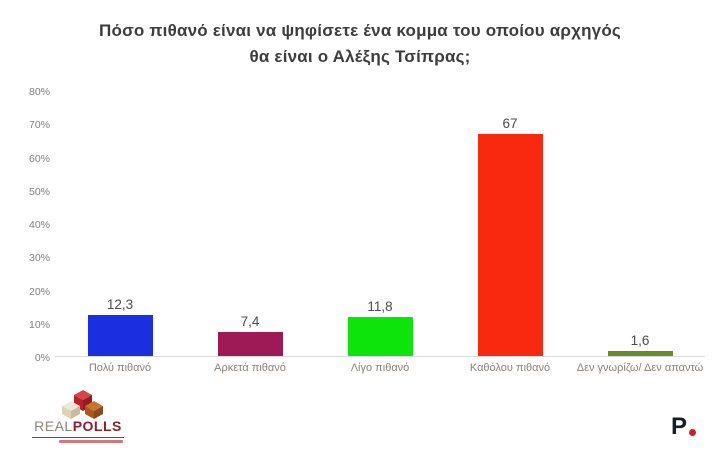 This screenshot has width=720, height=451. Describe the element at coordinates (510, 124) in the screenshot. I see `bar-value-label: 67` at that location.